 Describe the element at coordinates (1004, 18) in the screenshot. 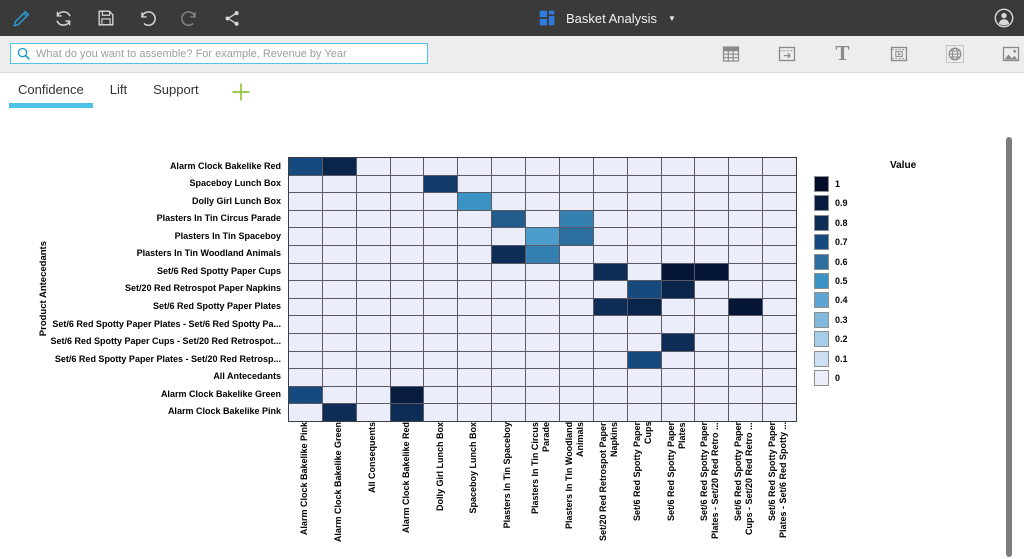

I see `user-avatar-icon` at that location.